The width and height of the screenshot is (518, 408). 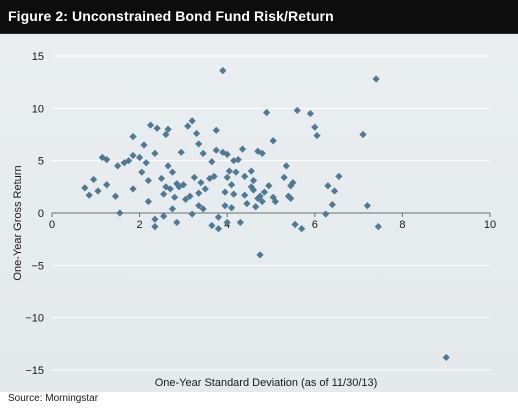 I want to click on y-tick-label: 5, so click(x=41, y=162).